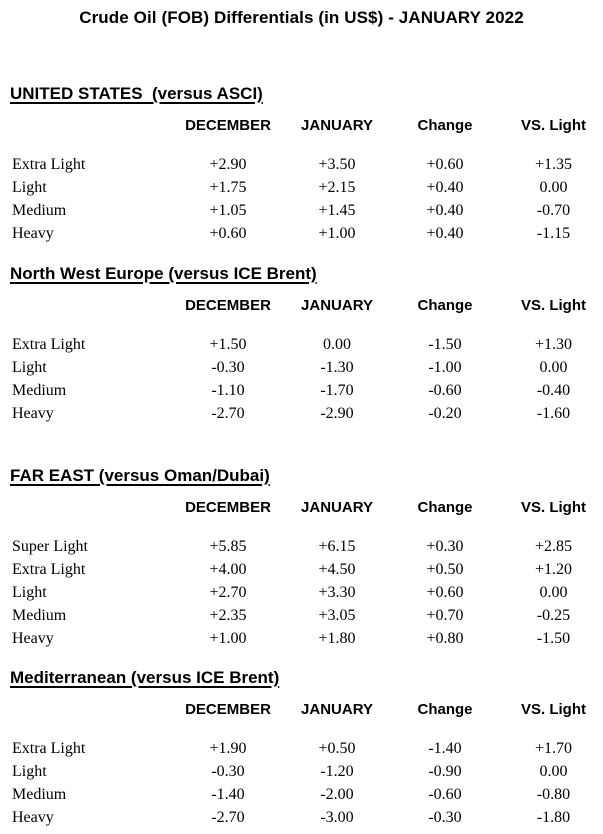  Describe the element at coordinates (301, 638) in the screenshot. I see `table-row: Heavy +1.00 +1.80 +0.80 -1.50` at that location.